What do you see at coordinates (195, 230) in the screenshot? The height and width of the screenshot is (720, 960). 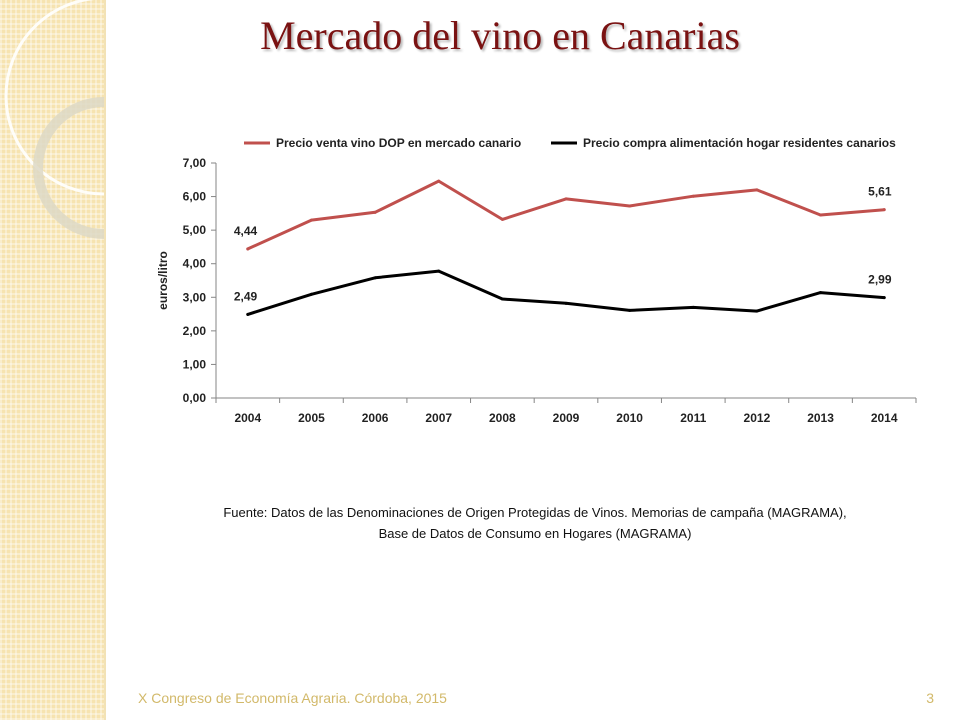 I see `y-tick-label: 5,00` at bounding box center [195, 230].